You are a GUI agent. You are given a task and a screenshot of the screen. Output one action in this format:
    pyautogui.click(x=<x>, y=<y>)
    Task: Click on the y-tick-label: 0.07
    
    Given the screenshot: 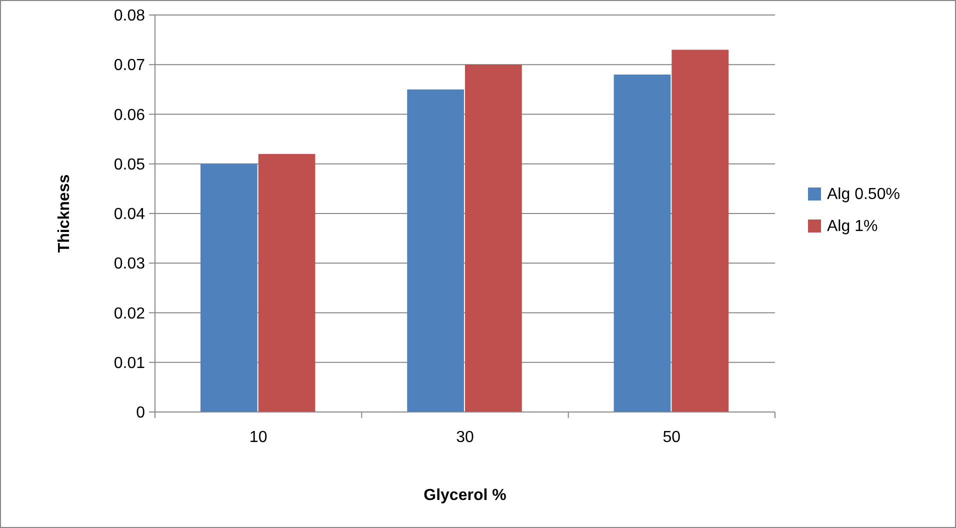 What is the action you would take?
    pyautogui.click(x=130, y=65)
    